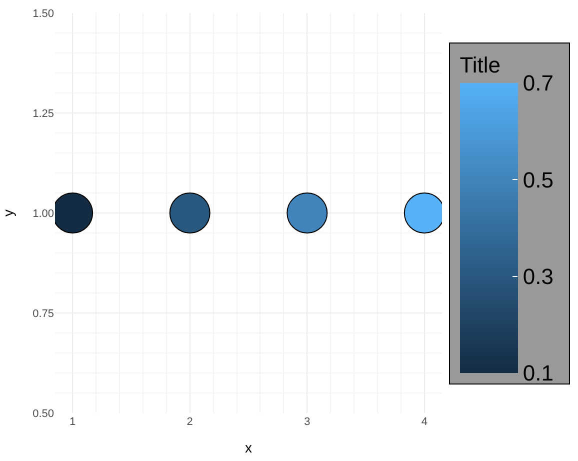 The height and width of the screenshot is (461, 578). Describe the element at coordinates (538, 83) in the screenshot. I see `color-bar-label: 0.7` at that location.